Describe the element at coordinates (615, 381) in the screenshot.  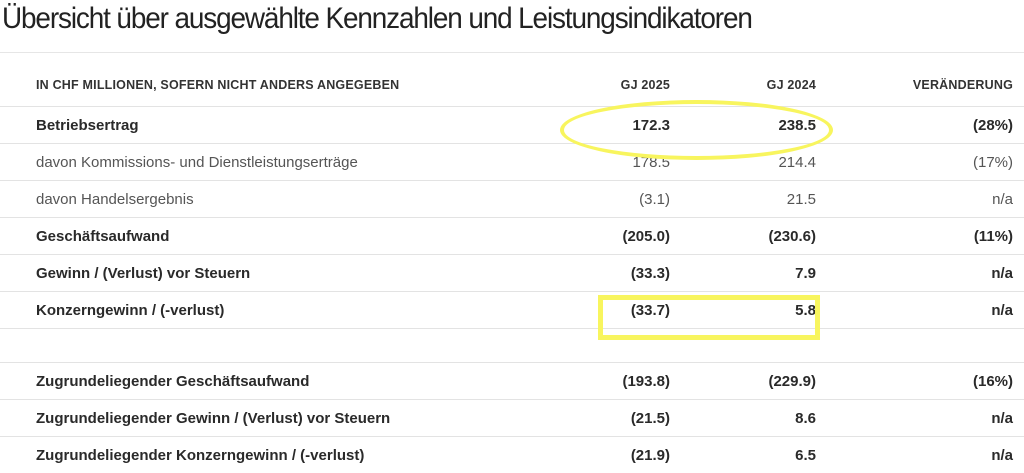
I see `value-2025: (193.8)` at that location.